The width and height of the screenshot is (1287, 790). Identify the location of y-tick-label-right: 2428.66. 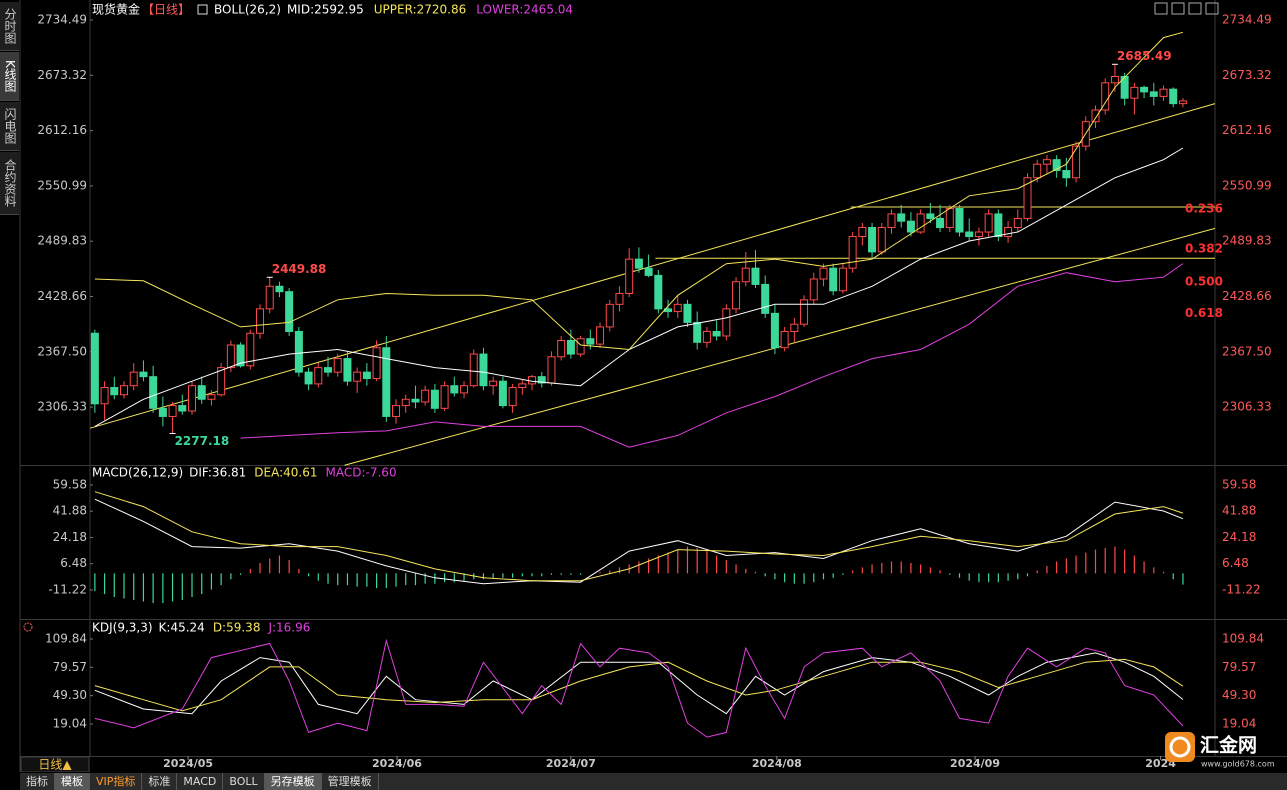
(1247, 296).